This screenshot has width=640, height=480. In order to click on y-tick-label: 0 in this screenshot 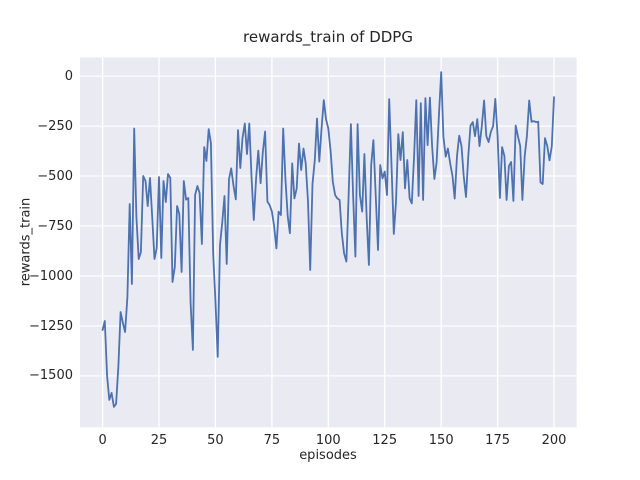, I will do `click(68, 76)`.